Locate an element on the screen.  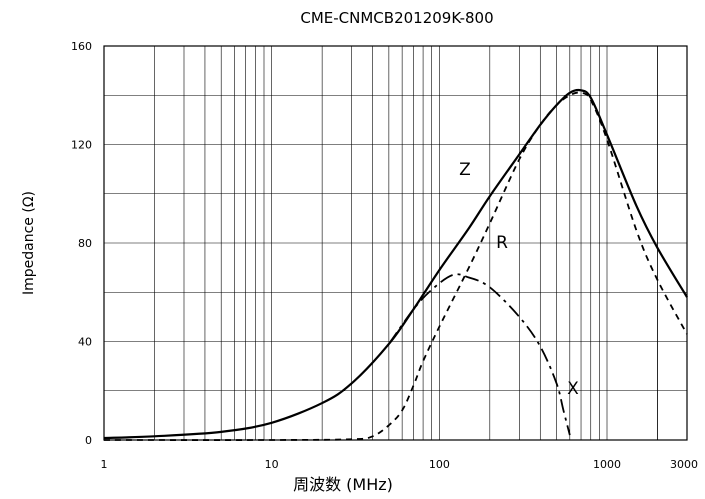
x-tick-label: 3000 is located at coordinates (684, 464).